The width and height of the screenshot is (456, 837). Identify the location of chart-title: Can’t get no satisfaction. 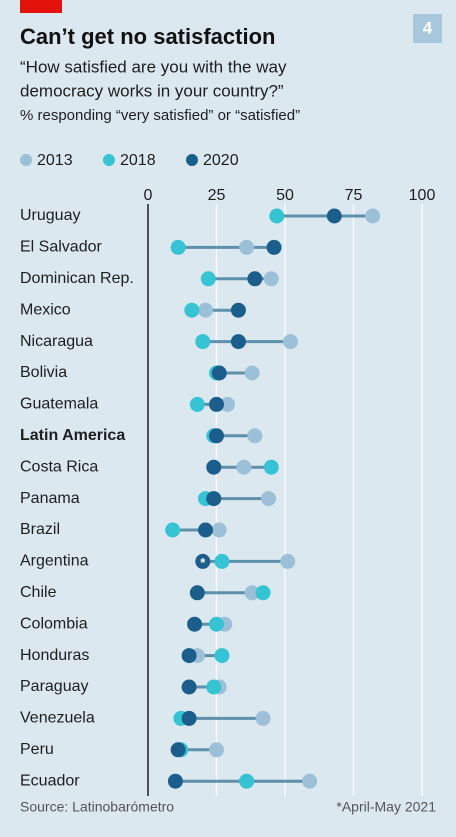
(147, 36).